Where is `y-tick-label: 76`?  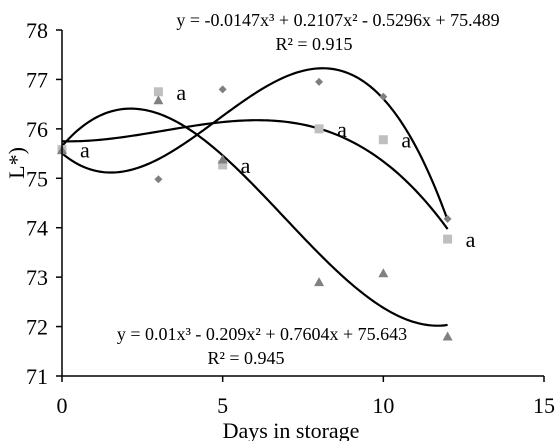 y-tick-label: 76 is located at coordinates (37, 129).